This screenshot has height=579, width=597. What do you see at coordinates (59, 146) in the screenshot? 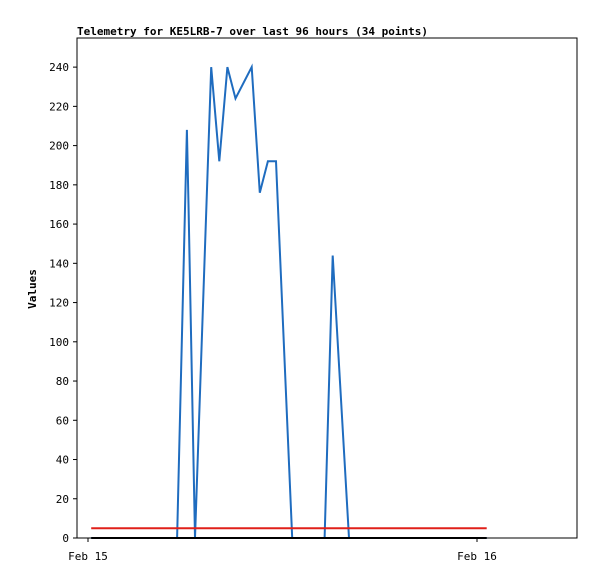
I see `y-tick-label: 200` at bounding box center [59, 146].